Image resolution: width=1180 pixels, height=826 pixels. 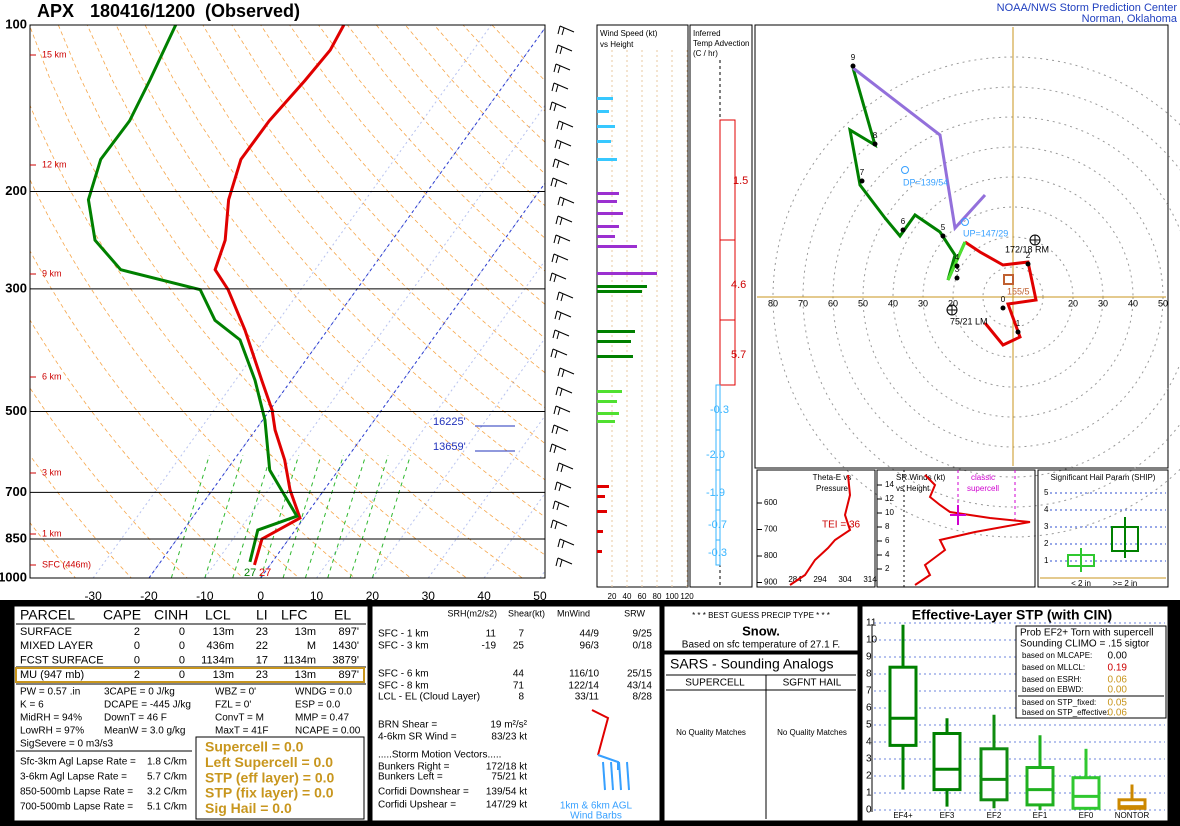 I want to click on status: (Observed), so click(x=252, y=11).